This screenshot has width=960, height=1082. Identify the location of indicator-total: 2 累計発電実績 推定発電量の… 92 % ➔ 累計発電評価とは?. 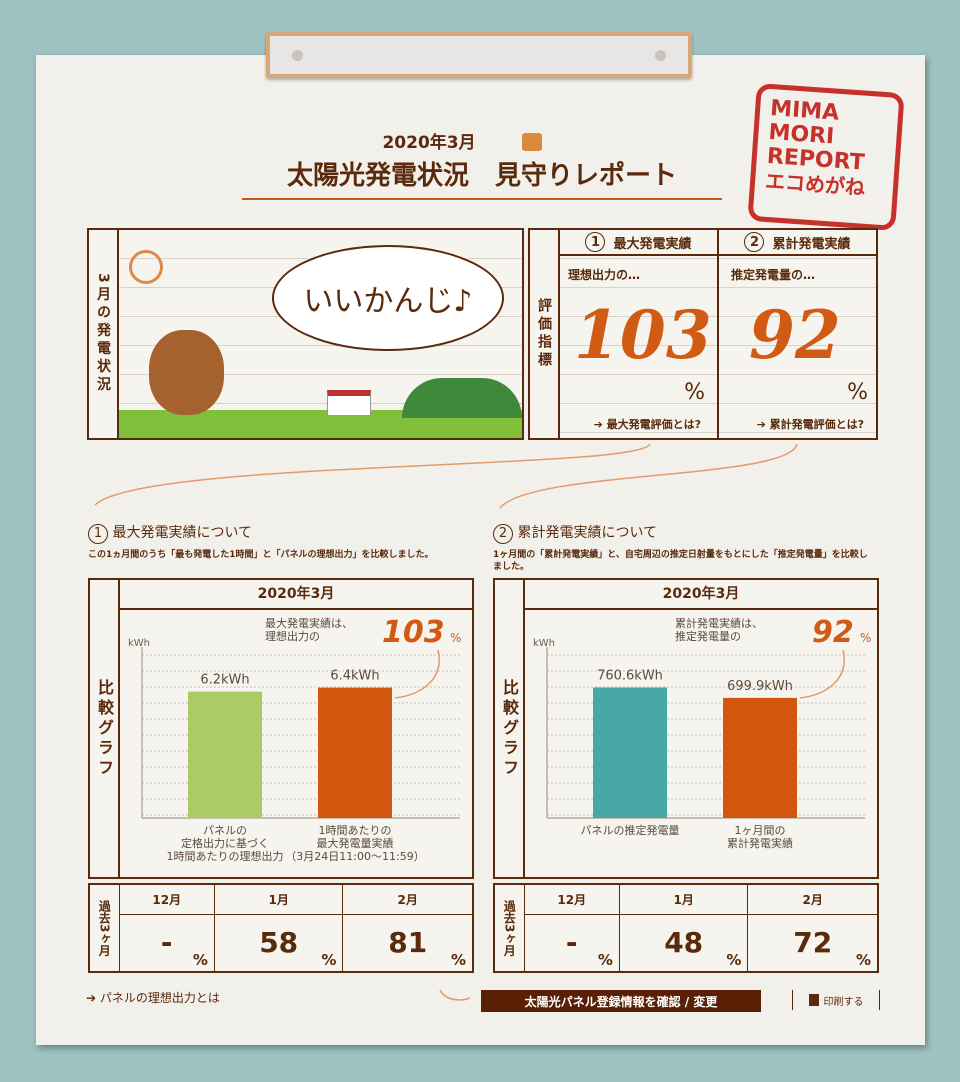
(797, 334).